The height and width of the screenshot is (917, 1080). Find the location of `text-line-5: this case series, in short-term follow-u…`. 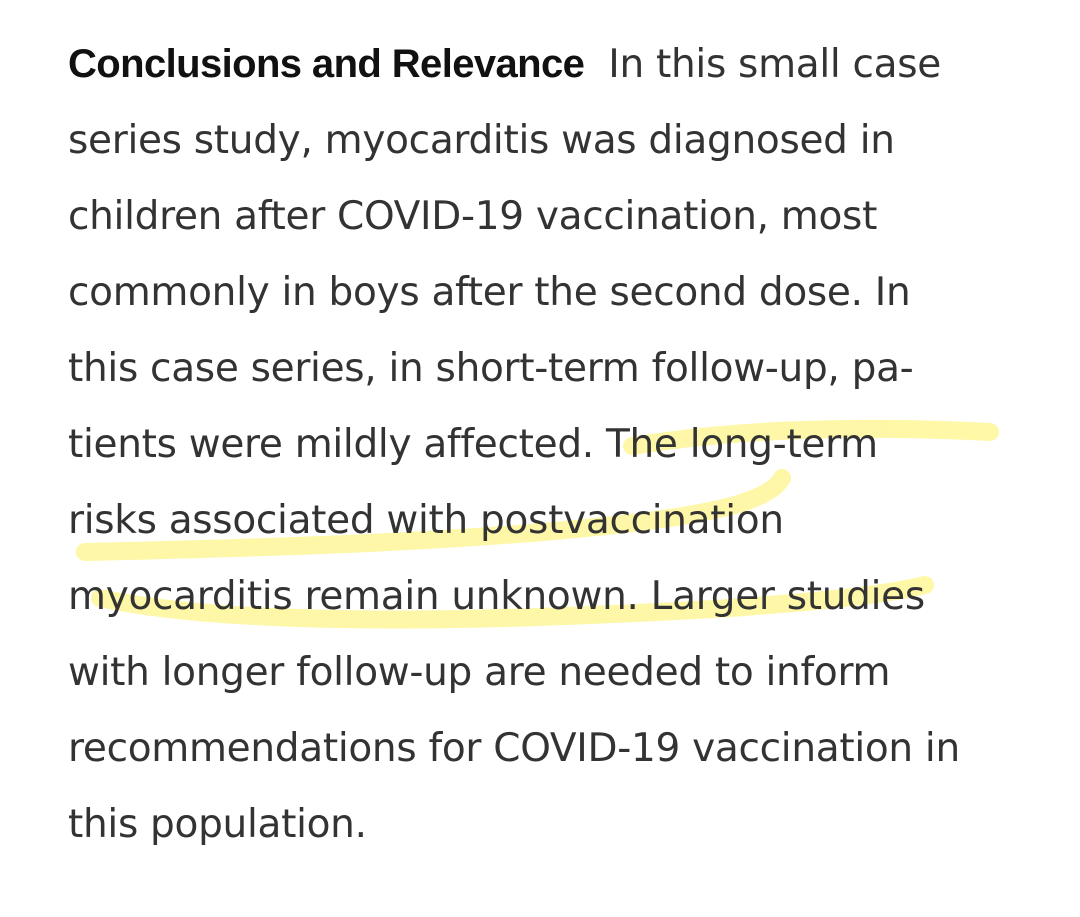

text-line-5: this case series, in short-term follow-u… is located at coordinates (491, 368).